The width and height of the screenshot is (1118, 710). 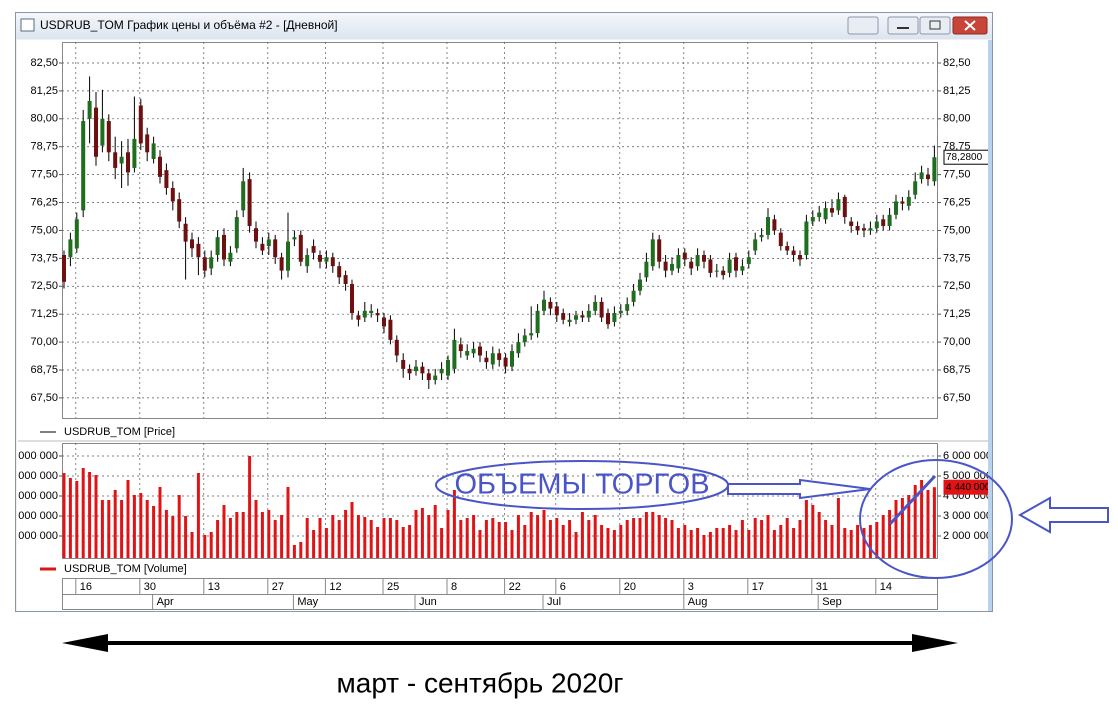 What do you see at coordinates (957, 91) in the screenshot?
I see `y-tick-label: 81,25` at bounding box center [957, 91].